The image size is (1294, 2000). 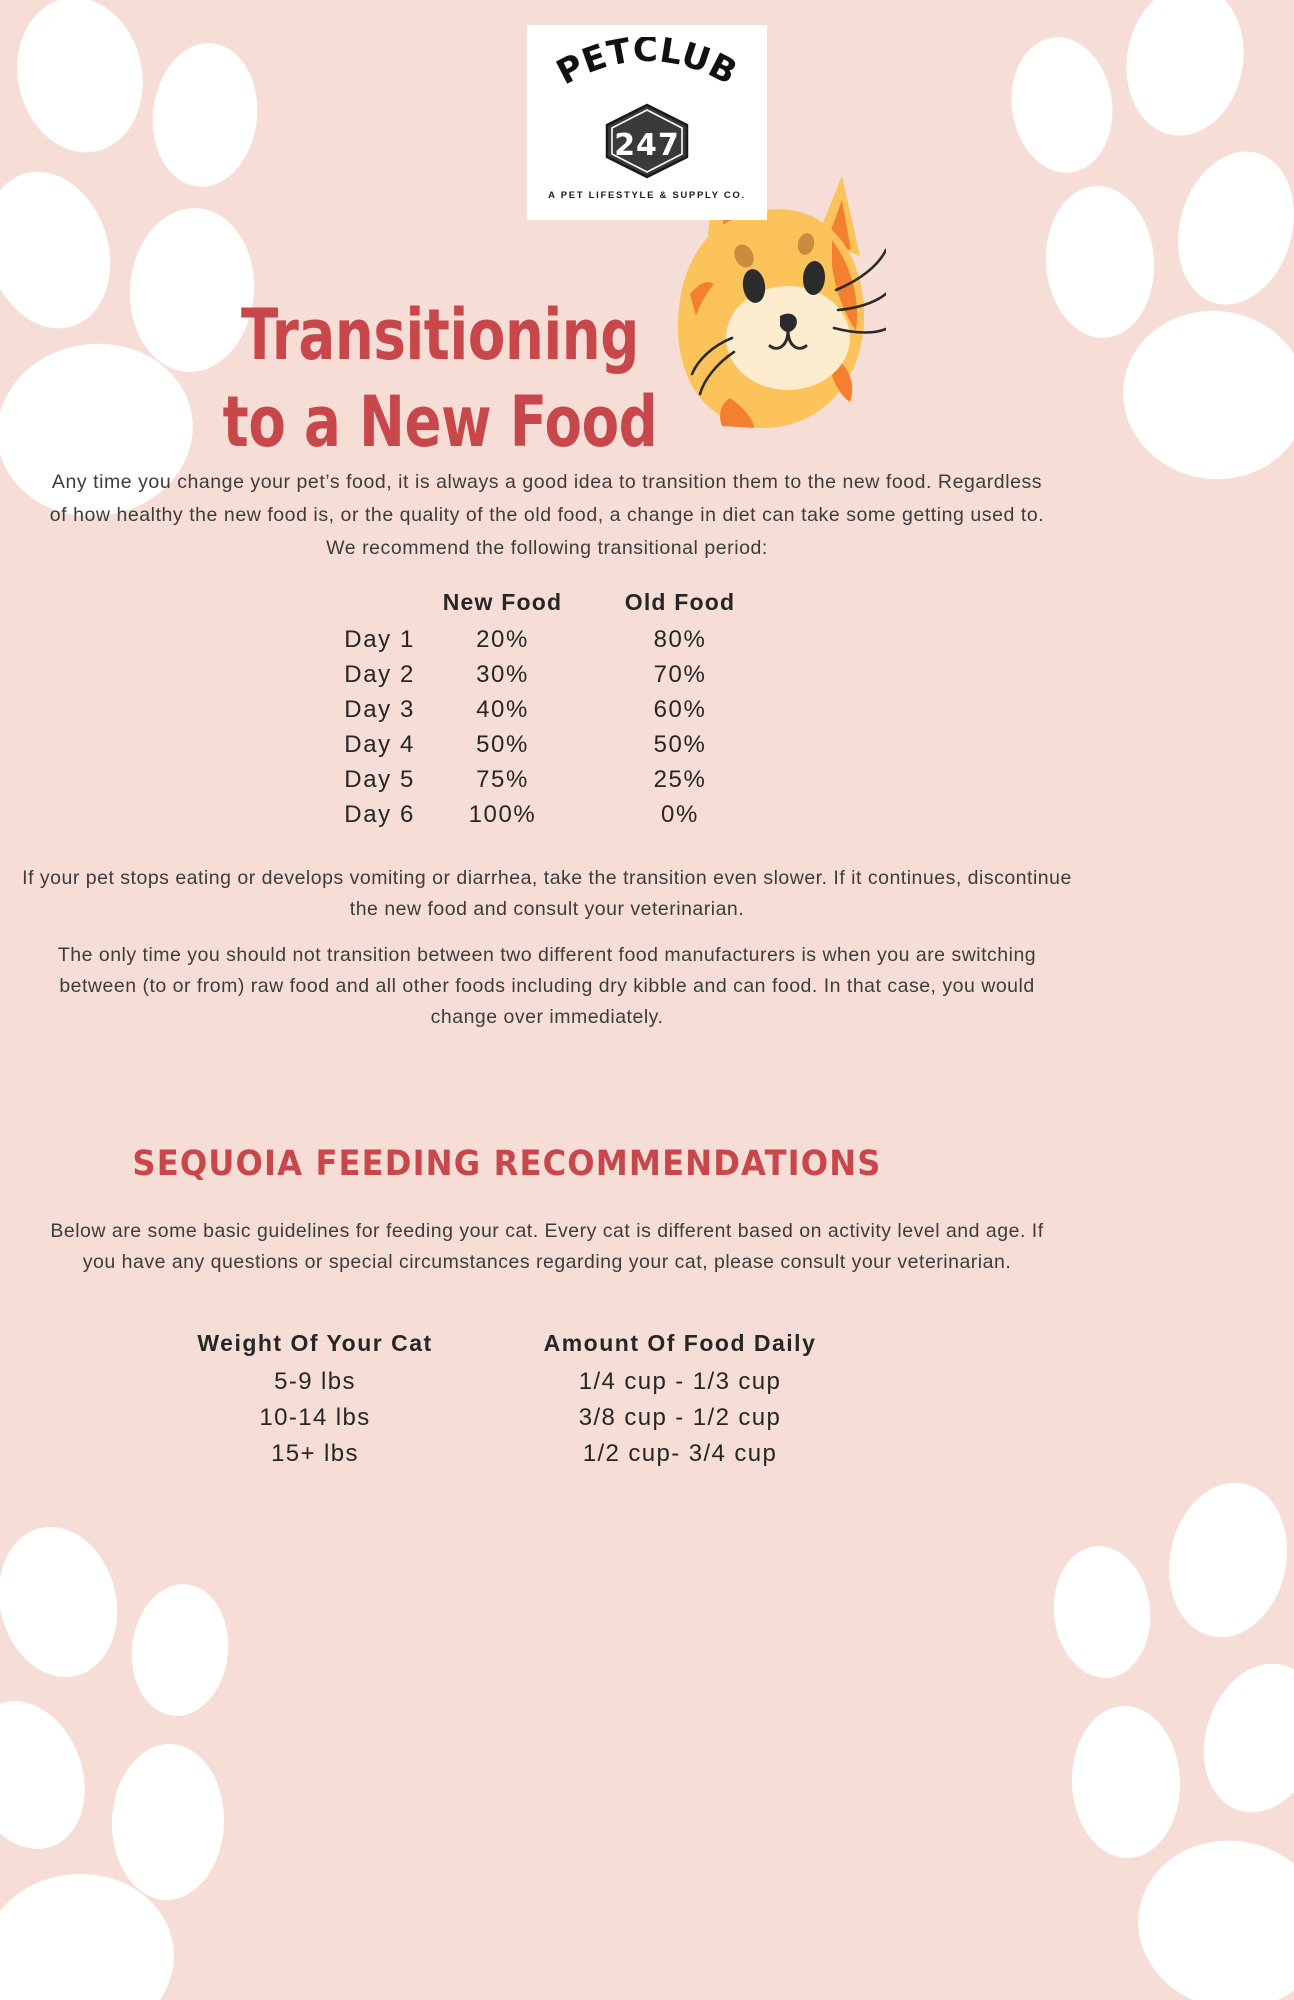 I want to click on cell-day: Day 1, so click(x=379, y=639).